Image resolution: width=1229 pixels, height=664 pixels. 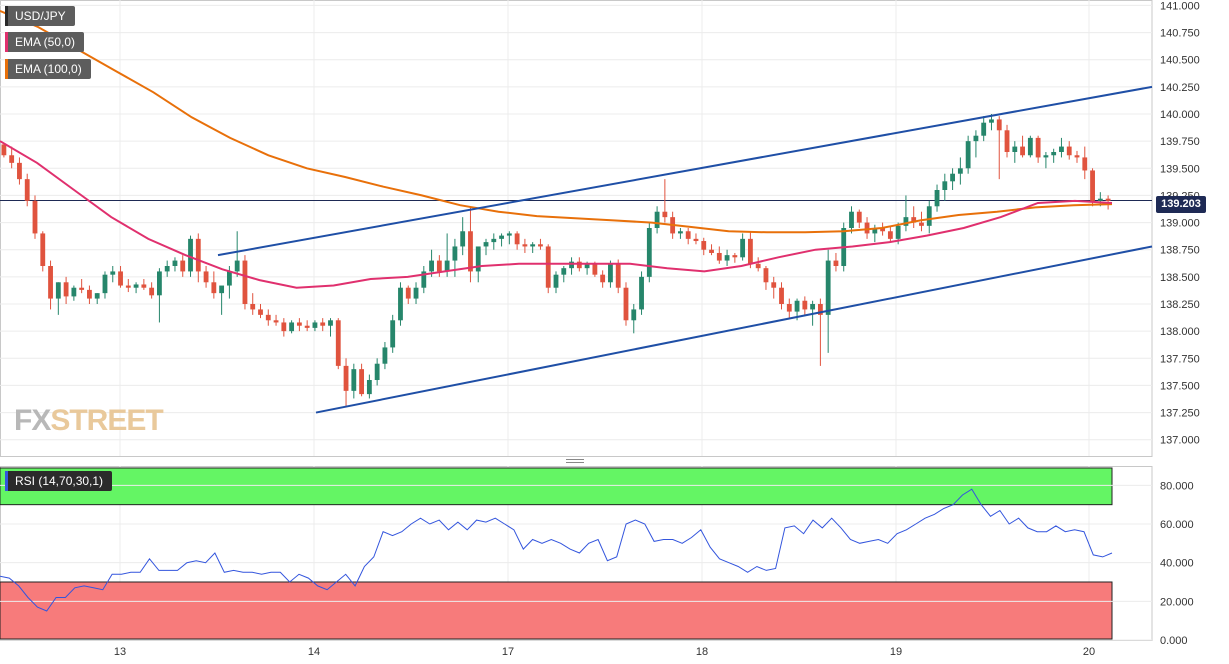 I want to click on legend-ema100-label: EMA (100,0), so click(x=48, y=69).